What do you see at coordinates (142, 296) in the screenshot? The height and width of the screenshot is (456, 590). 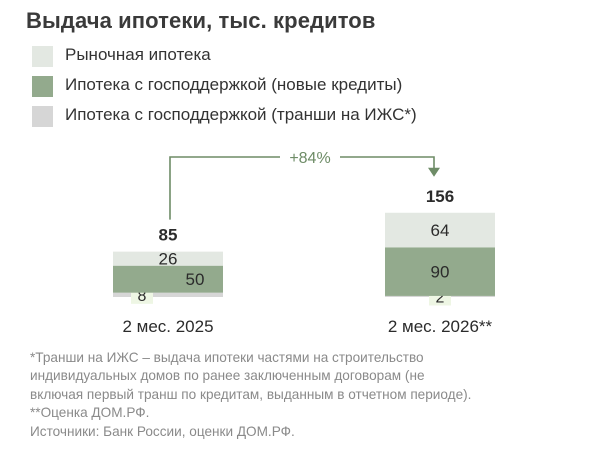 I see `data-label-izhs-tranches: 8` at bounding box center [142, 296].